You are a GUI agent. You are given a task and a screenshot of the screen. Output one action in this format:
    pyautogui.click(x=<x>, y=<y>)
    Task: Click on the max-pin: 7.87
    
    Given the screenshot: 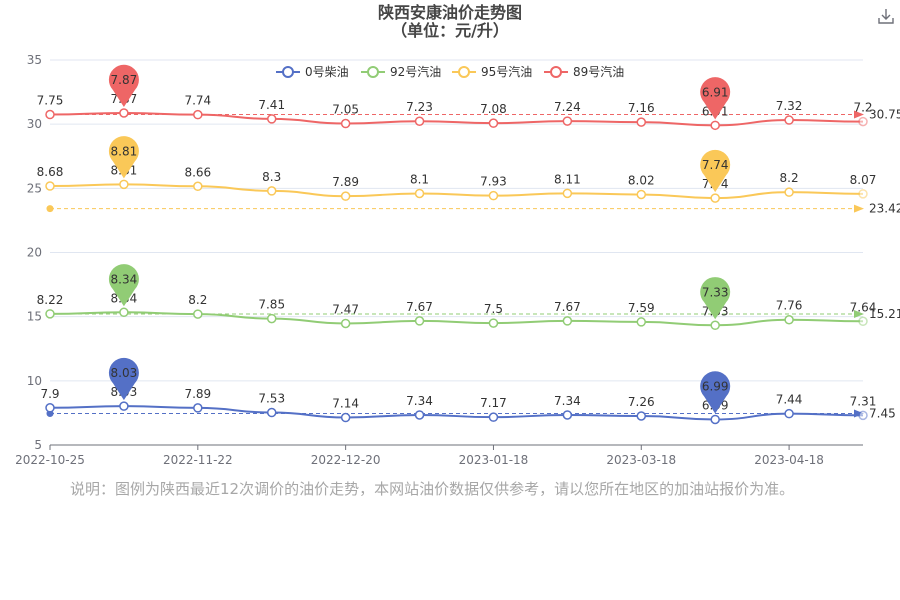 What is the action you would take?
    pyautogui.click(x=123, y=86)
    